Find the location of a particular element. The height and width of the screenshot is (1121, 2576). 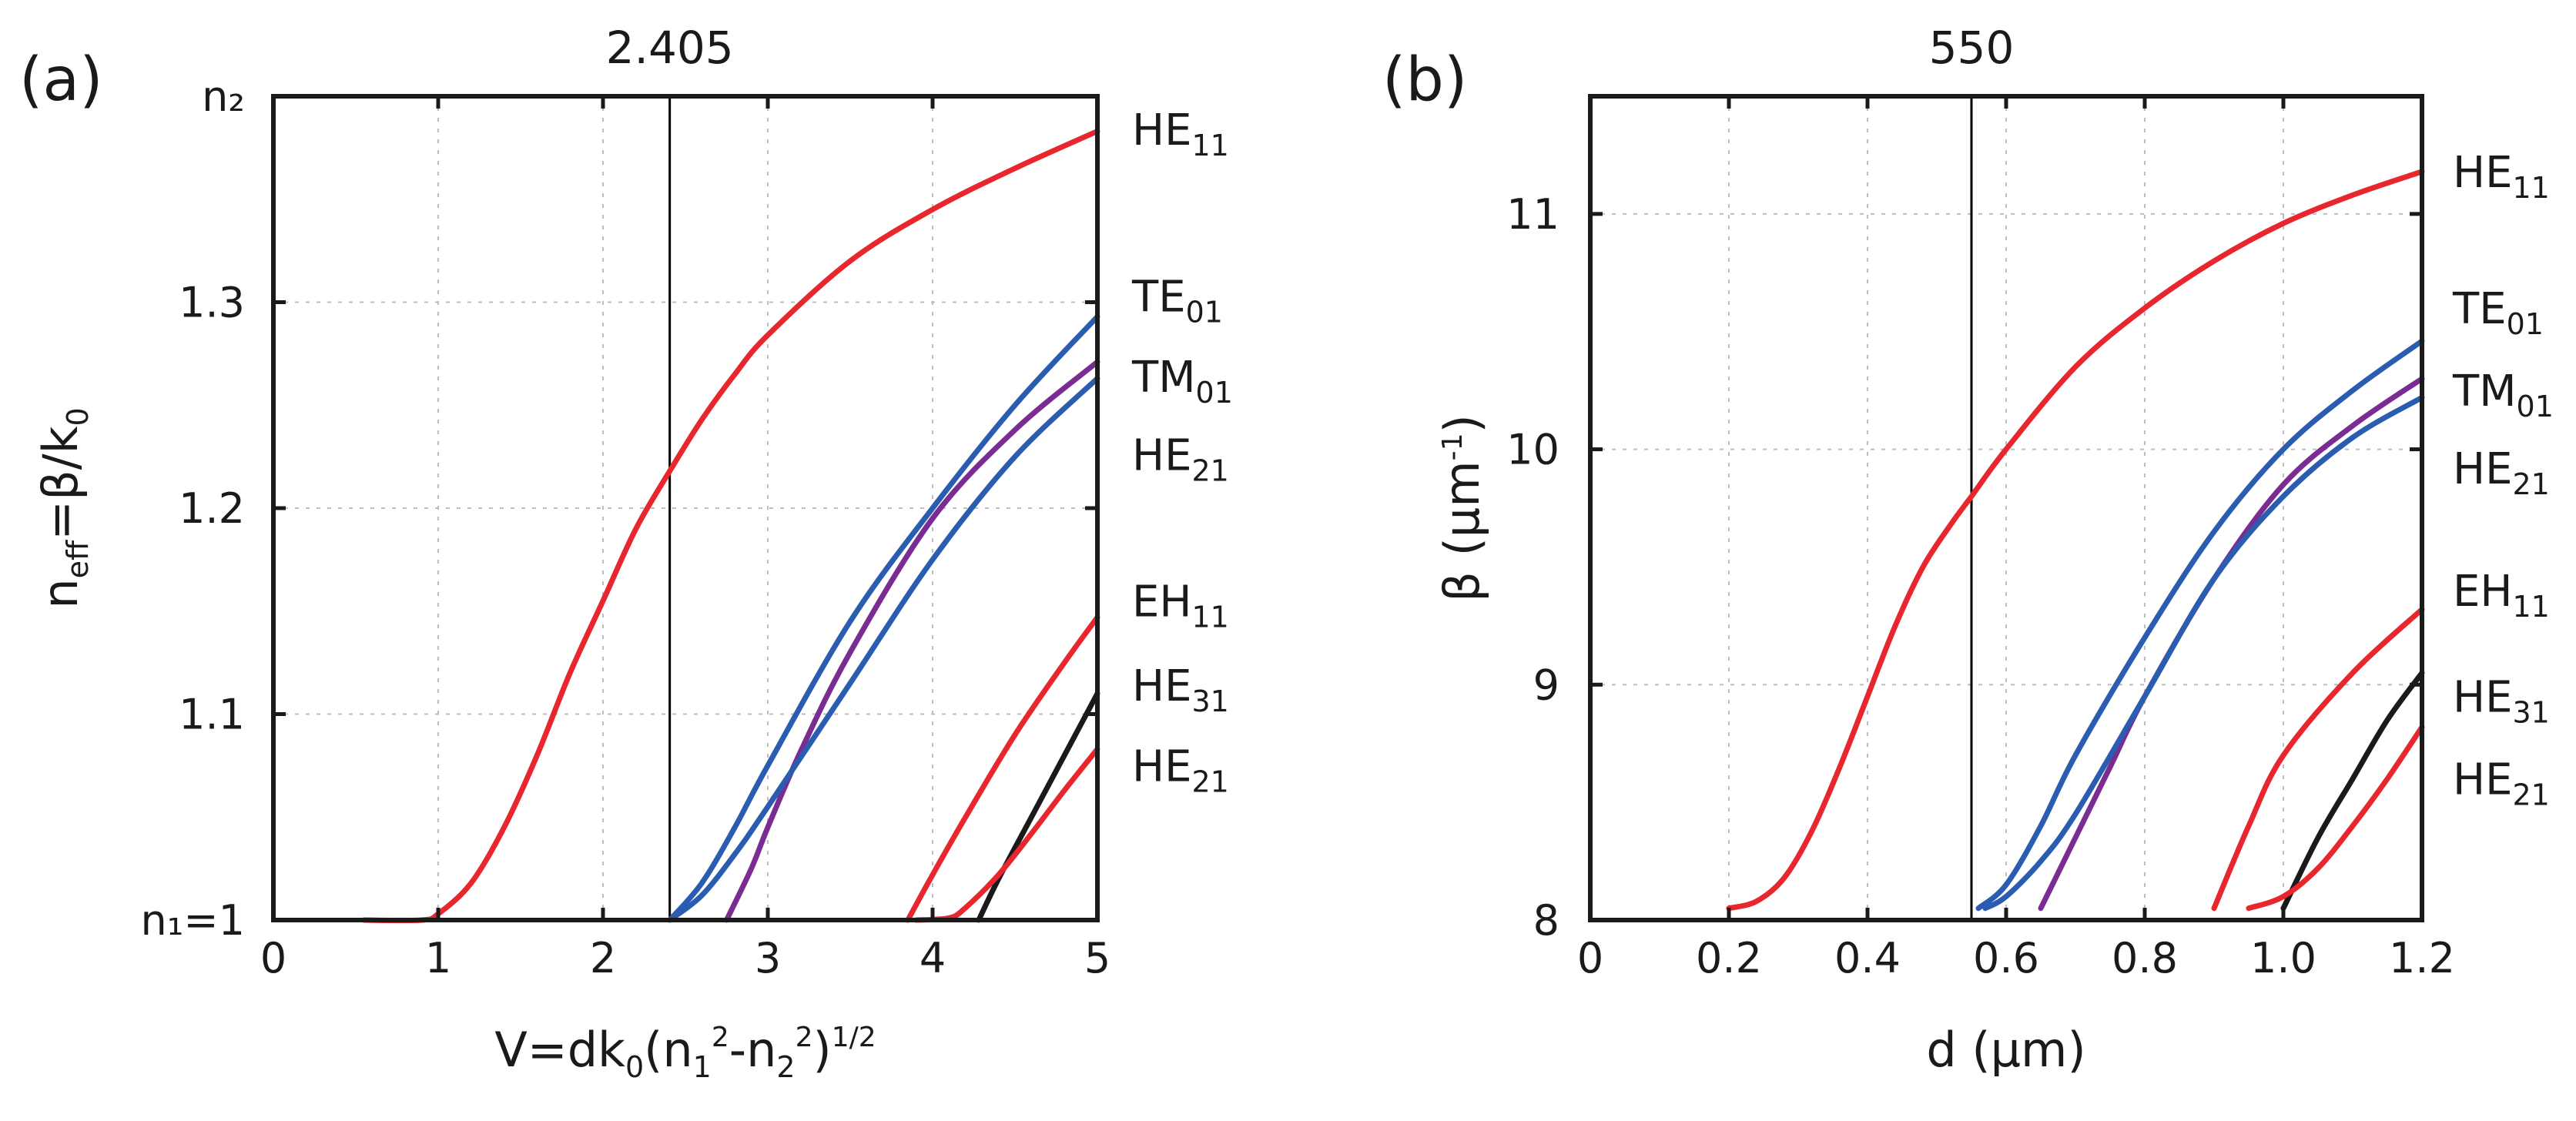

panel-b-label: (b) is located at coordinates (1424, 80).